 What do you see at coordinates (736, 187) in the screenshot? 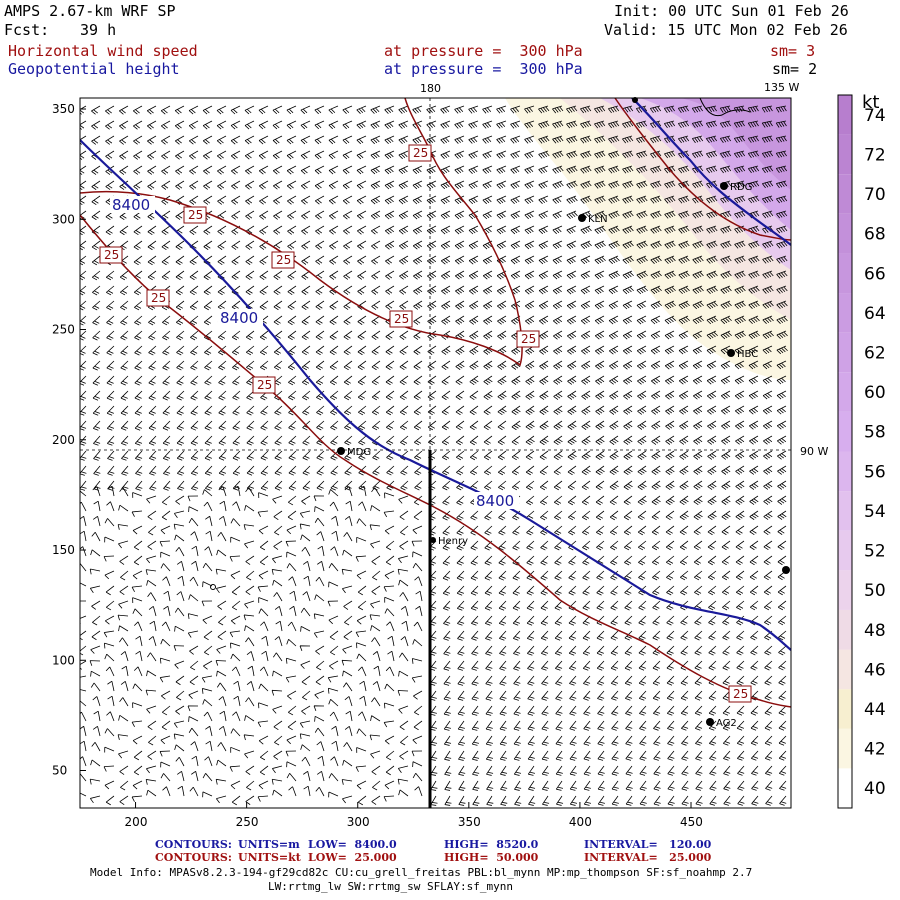
I see `station-rdg: RDG` at bounding box center [736, 187].